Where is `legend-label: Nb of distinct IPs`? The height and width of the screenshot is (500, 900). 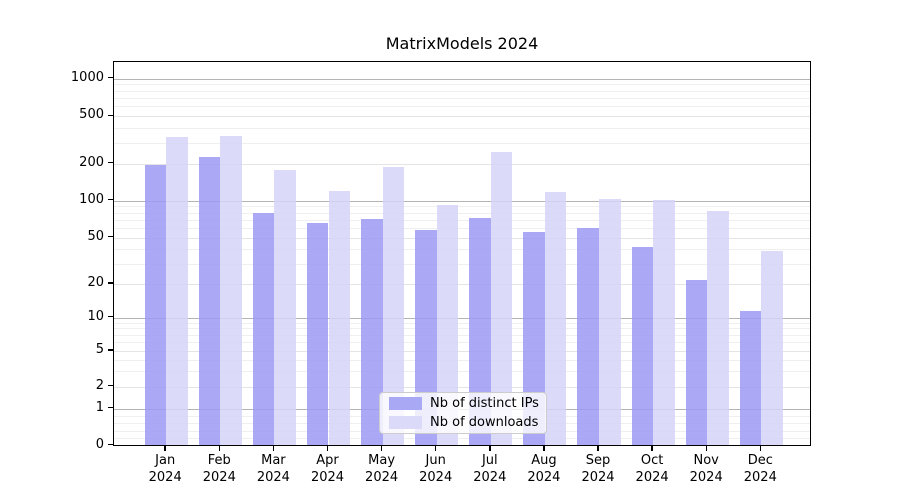 legend-label: Nb of distinct IPs is located at coordinates (484, 403).